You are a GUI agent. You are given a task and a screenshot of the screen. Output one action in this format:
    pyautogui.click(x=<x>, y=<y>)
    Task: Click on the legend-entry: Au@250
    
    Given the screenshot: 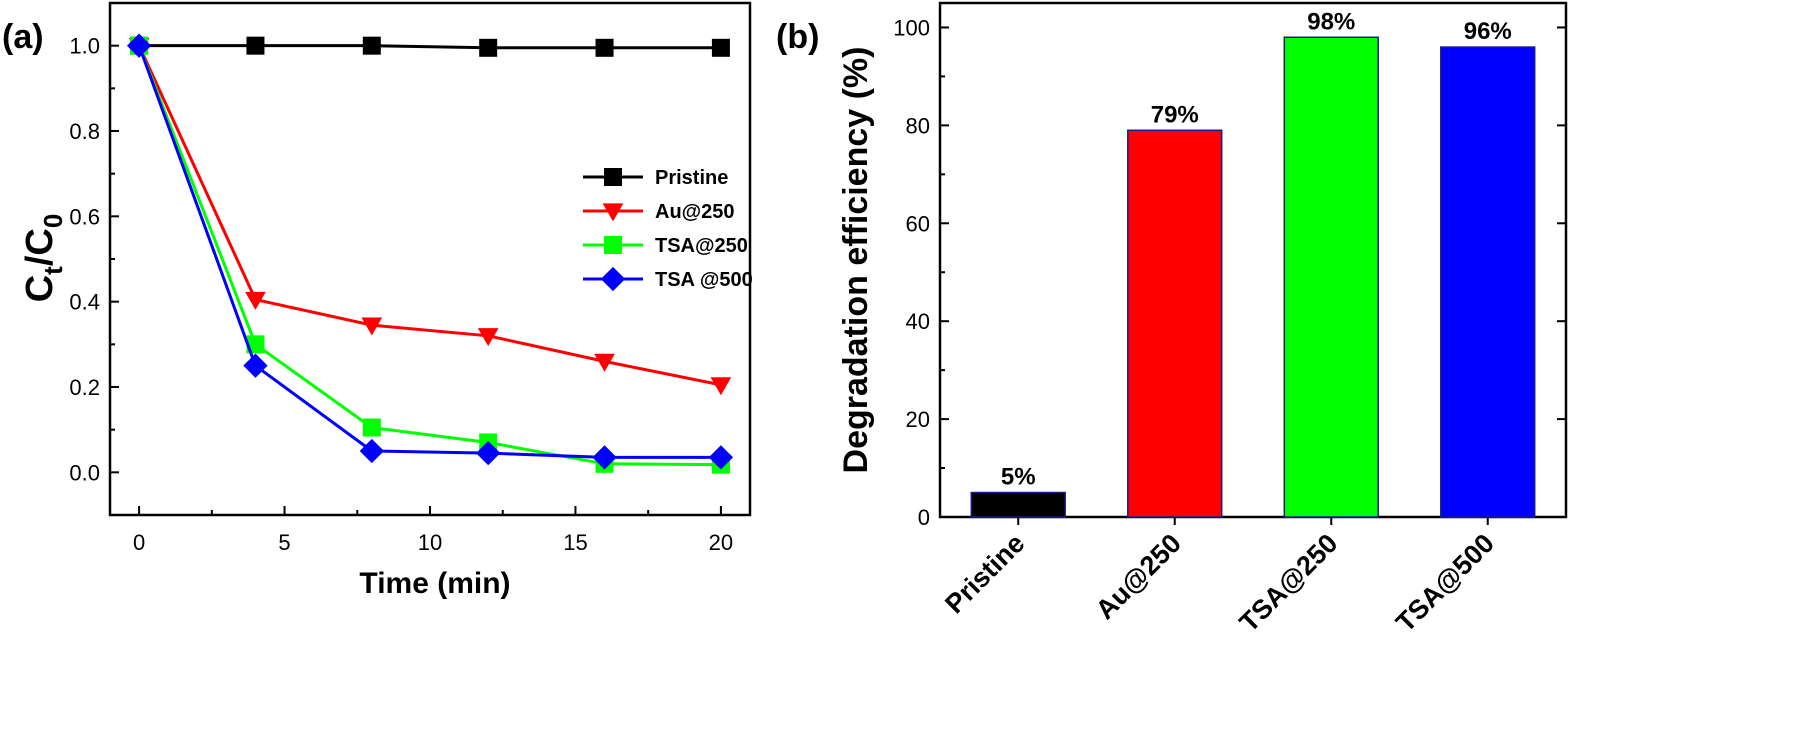 What is the action you would take?
    pyautogui.click(x=659, y=212)
    